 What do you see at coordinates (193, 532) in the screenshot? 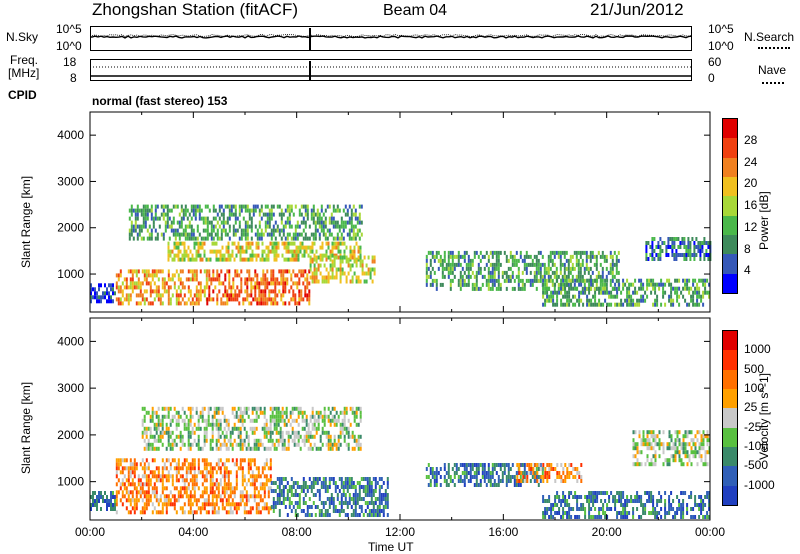
I see `x-tick-label: 04:00` at bounding box center [193, 532].